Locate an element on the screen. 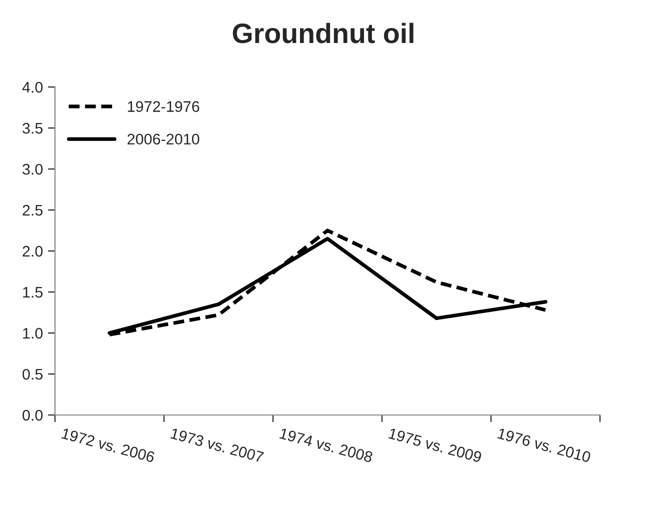 The width and height of the screenshot is (647, 511). x-tick-label: 1975 vs. 2009 is located at coordinates (435, 445).